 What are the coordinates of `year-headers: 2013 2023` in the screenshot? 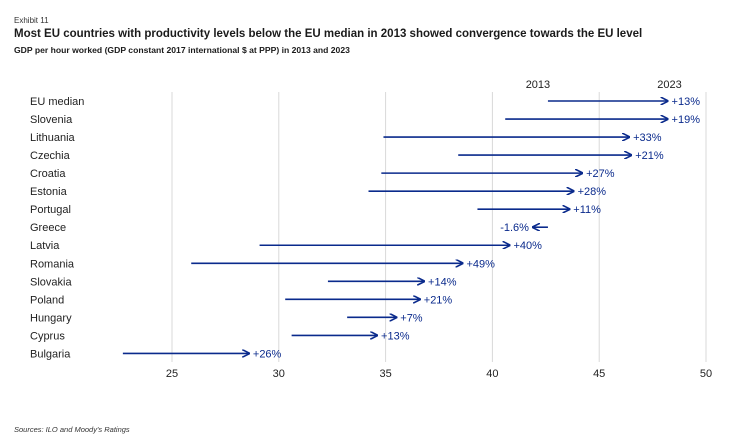 It's located at (604, 85).